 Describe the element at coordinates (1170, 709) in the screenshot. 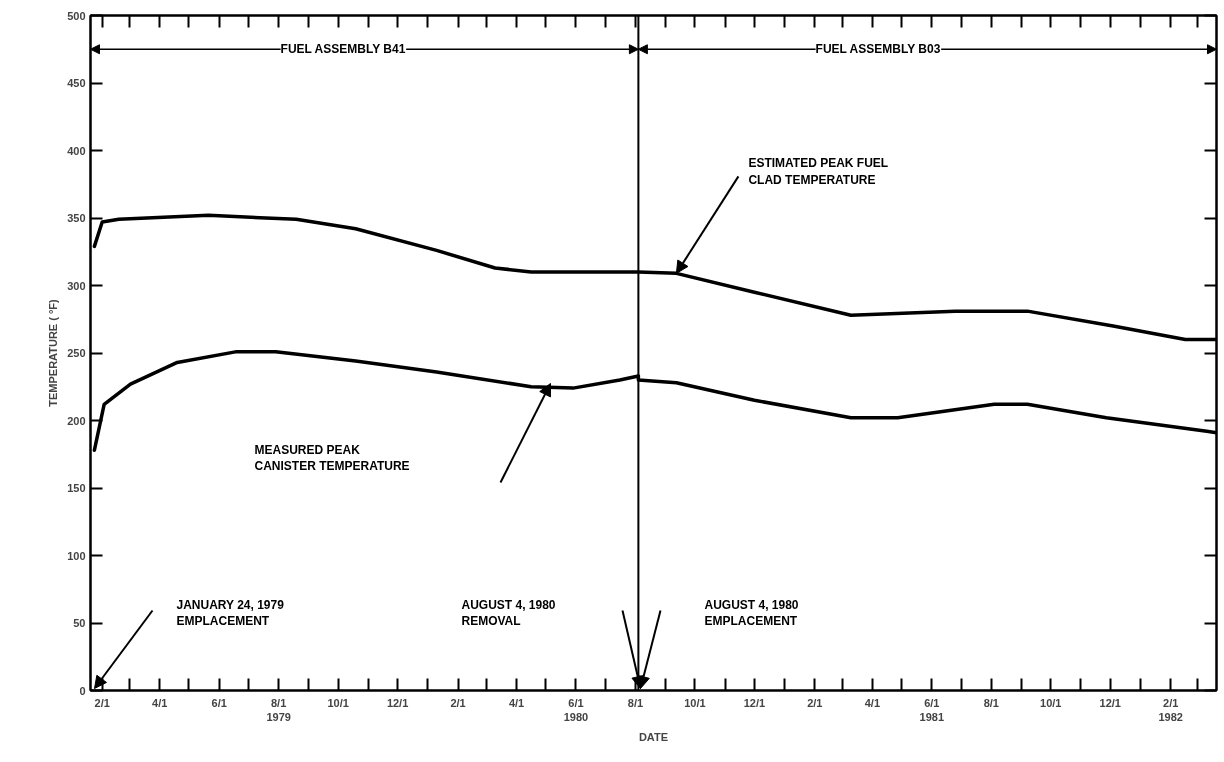

I see `x-tick-label: 2/1 1982` at that location.